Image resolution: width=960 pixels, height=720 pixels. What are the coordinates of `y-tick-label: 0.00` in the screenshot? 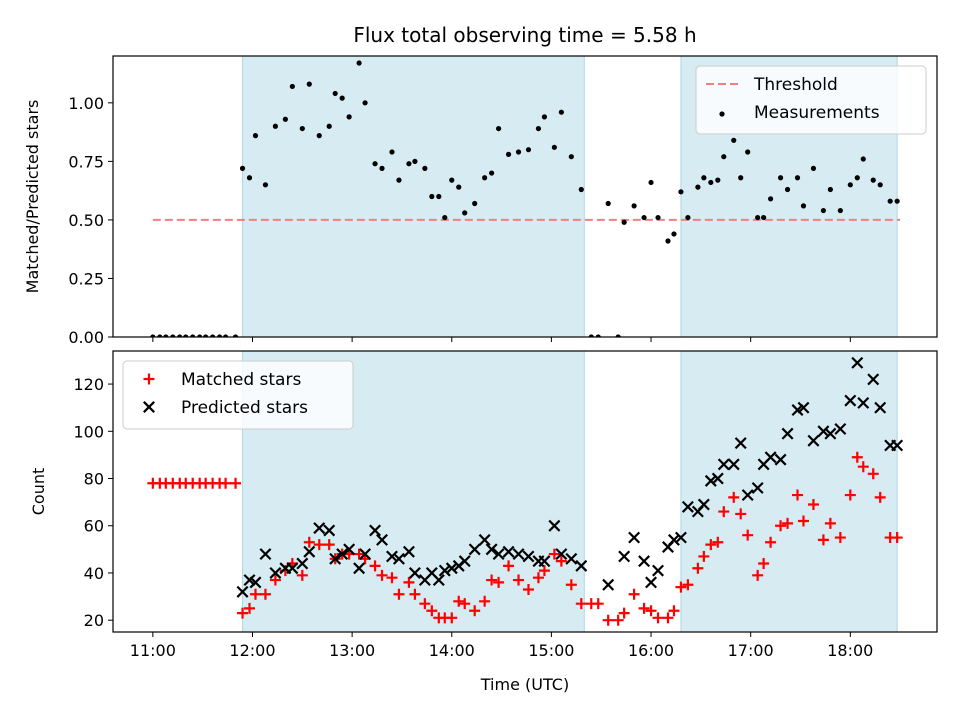 It's located at (86, 337).